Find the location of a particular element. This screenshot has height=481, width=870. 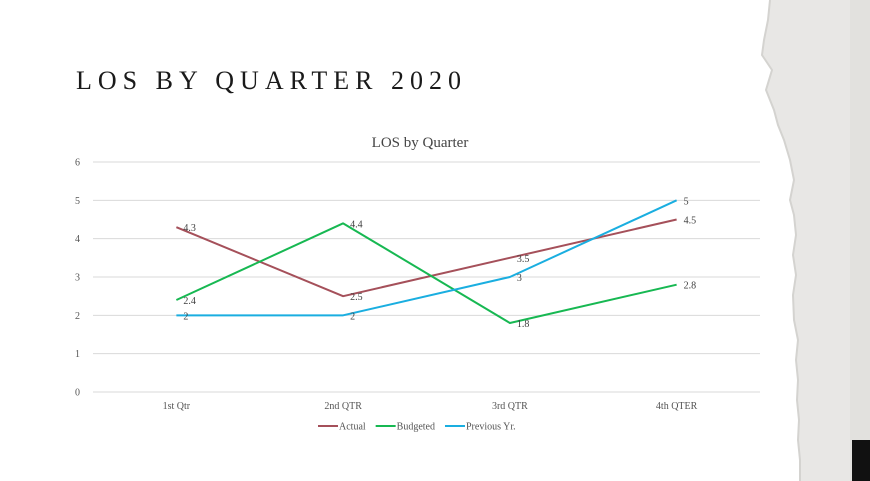

legend-label-actual: Actual is located at coordinates (352, 427).